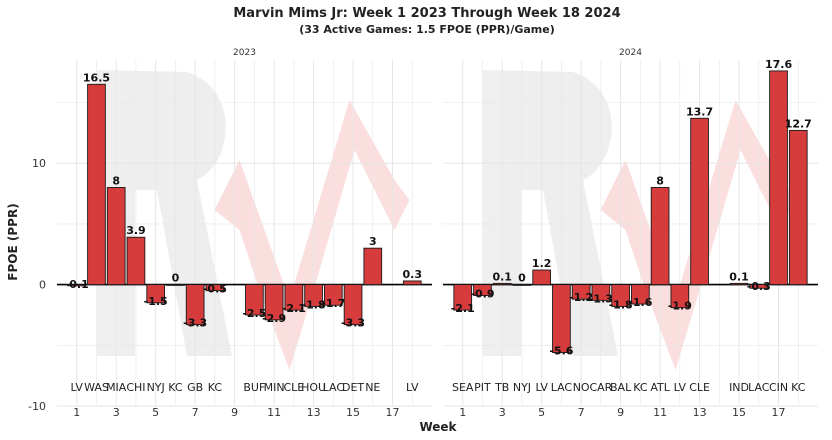  I want to click on bar-value-label: -1.2, so click(581, 297).